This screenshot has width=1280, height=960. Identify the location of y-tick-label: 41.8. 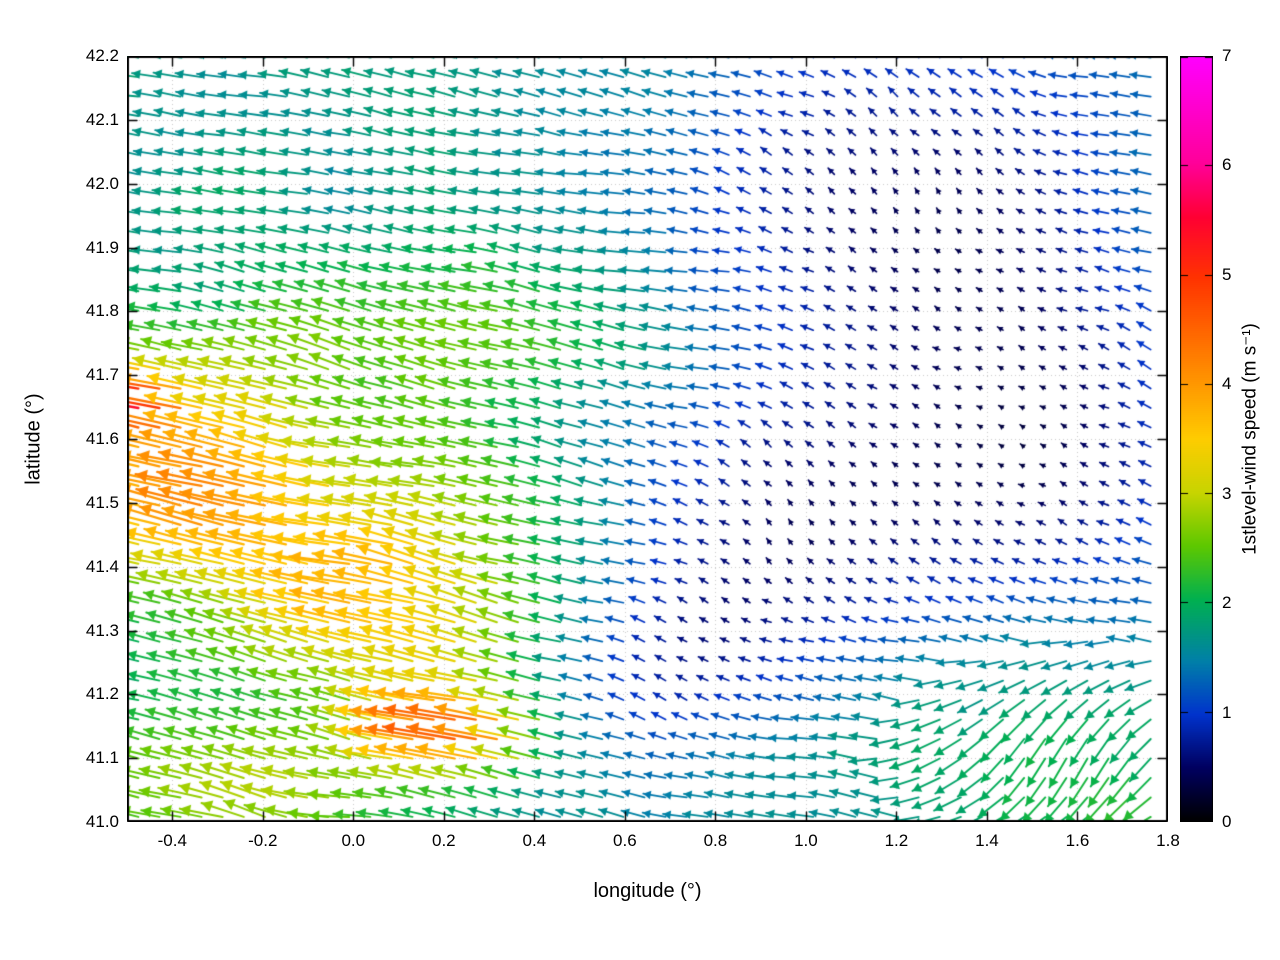
(102, 311).